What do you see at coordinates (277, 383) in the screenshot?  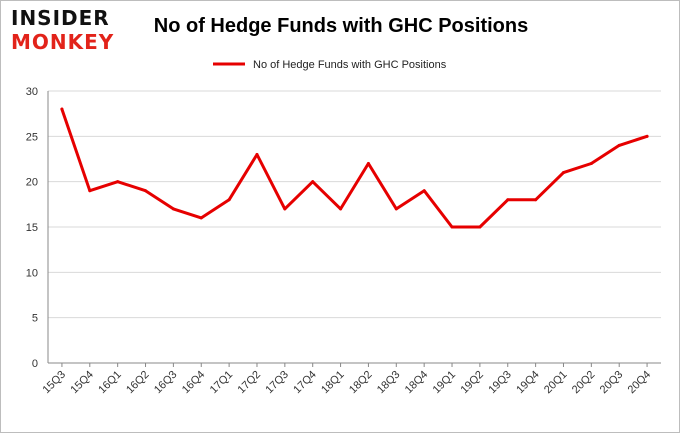 I see `x-tick-label: 17Q3` at bounding box center [277, 383].